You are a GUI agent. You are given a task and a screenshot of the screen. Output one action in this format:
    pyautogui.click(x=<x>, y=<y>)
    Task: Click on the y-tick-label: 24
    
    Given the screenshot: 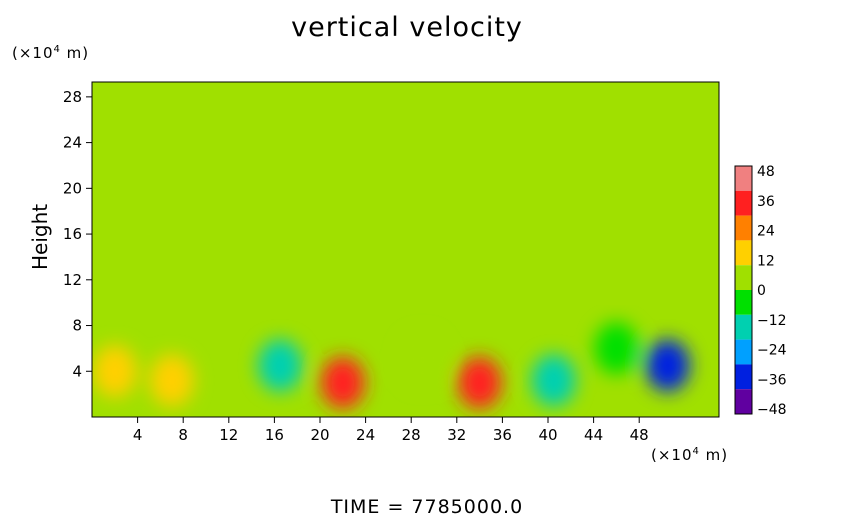 What is the action you would take?
    pyautogui.click(x=72, y=143)
    